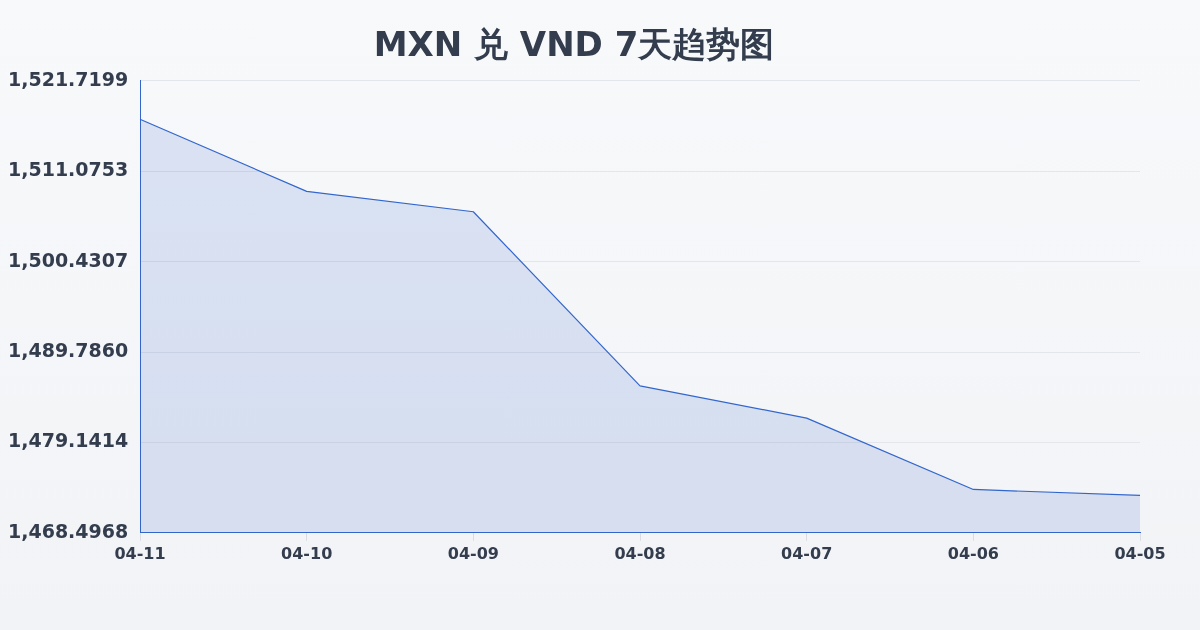 The image size is (1200, 630). What do you see at coordinates (68, 259) in the screenshot?
I see `y-tick-label: 1,500.4307` at bounding box center [68, 259].